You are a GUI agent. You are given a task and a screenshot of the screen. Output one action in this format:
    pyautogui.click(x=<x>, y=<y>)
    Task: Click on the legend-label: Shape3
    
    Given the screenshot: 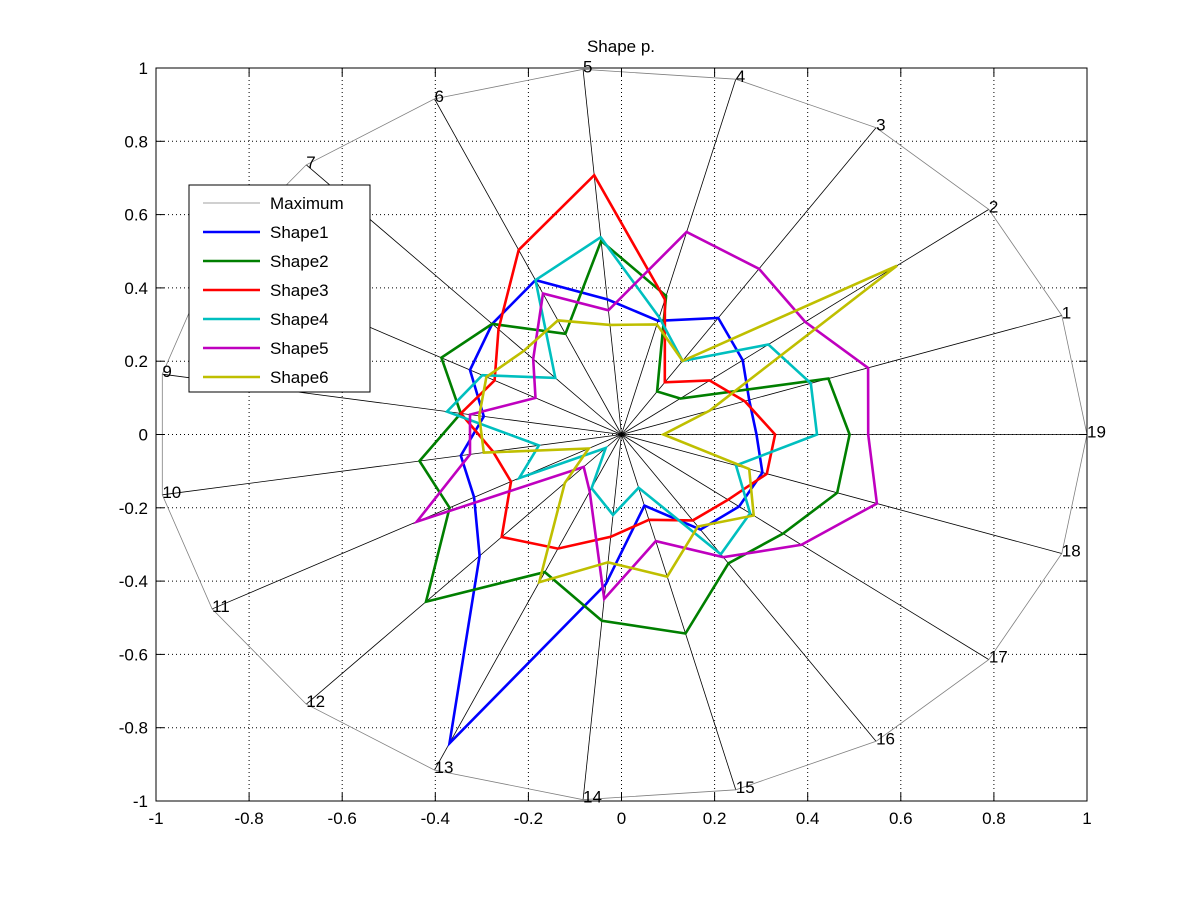 What is the action you would take?
    pyautogui.click(x=299, y=290)
    